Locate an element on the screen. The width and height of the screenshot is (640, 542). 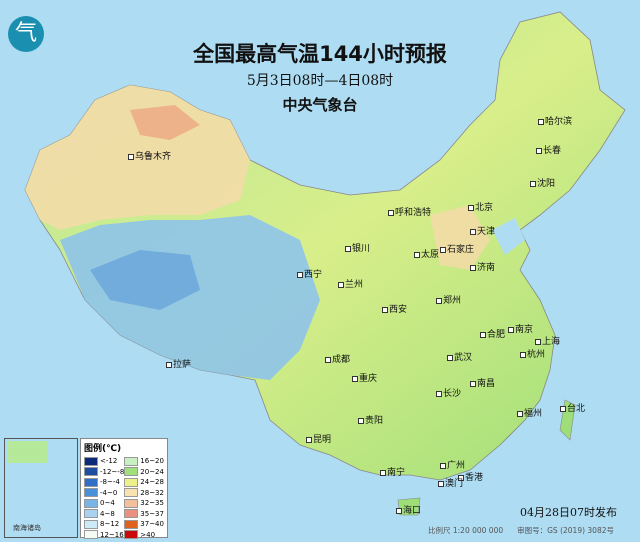
city-label: 太原 is located at coordinates (426, 253).